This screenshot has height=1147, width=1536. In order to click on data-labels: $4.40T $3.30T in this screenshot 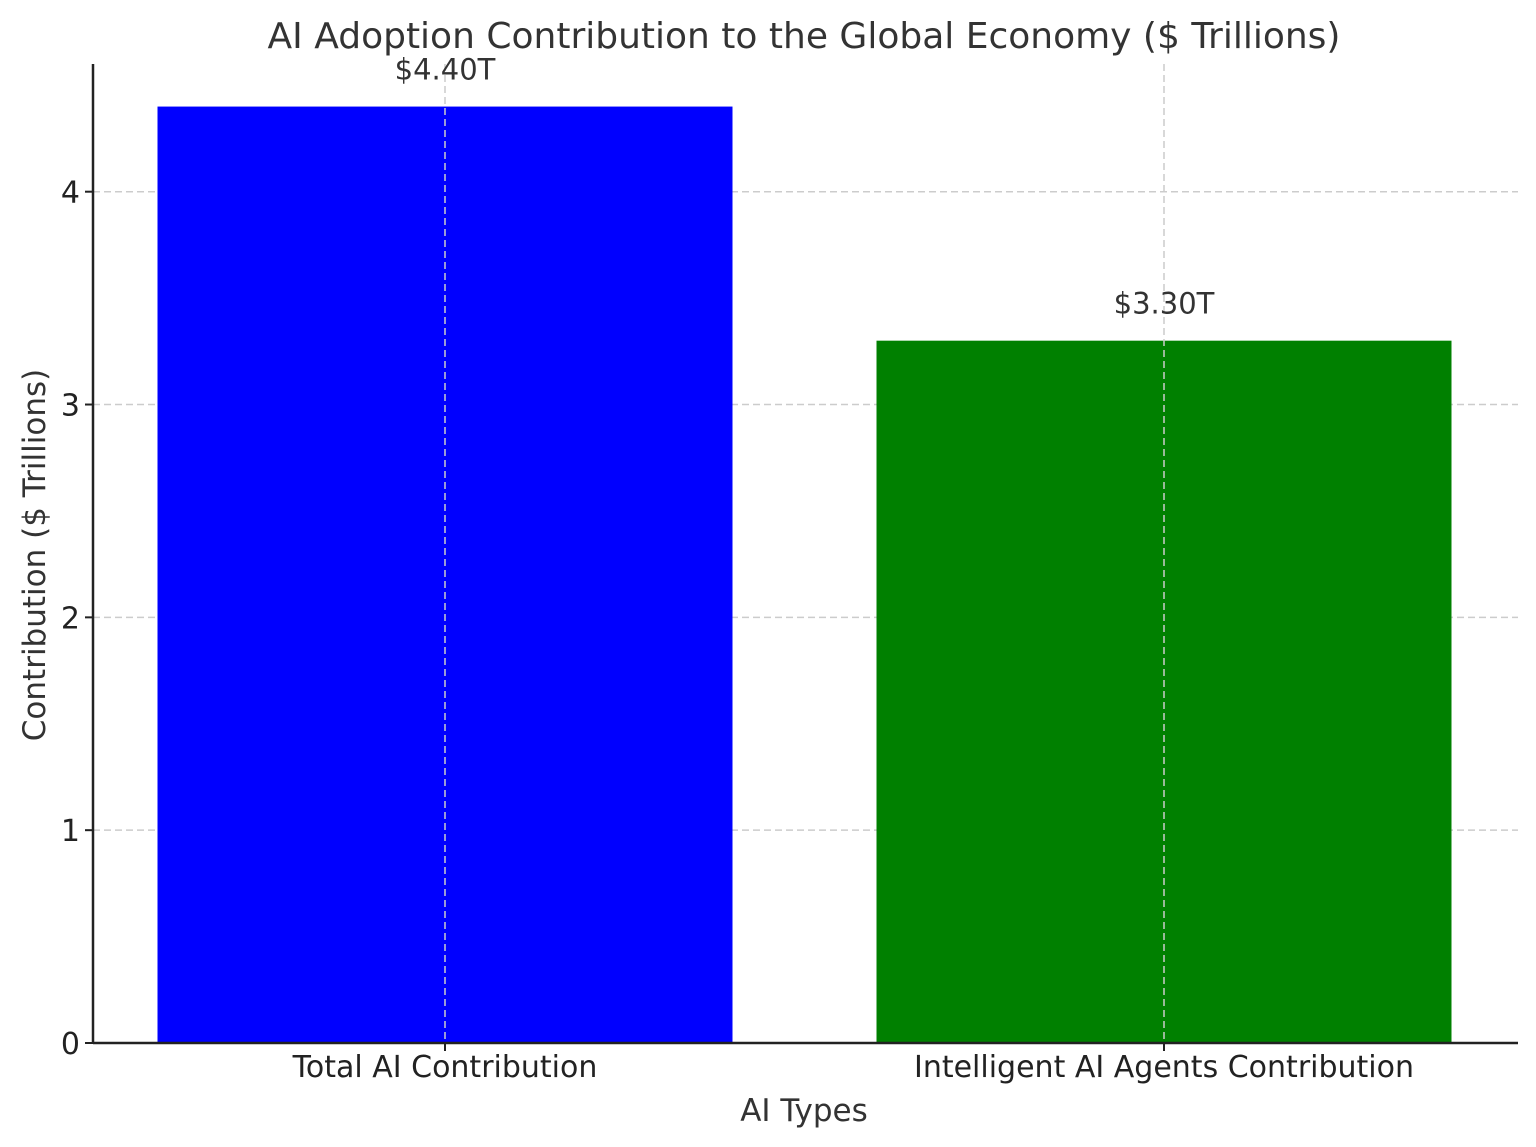, I will do `click(805, 187)`.